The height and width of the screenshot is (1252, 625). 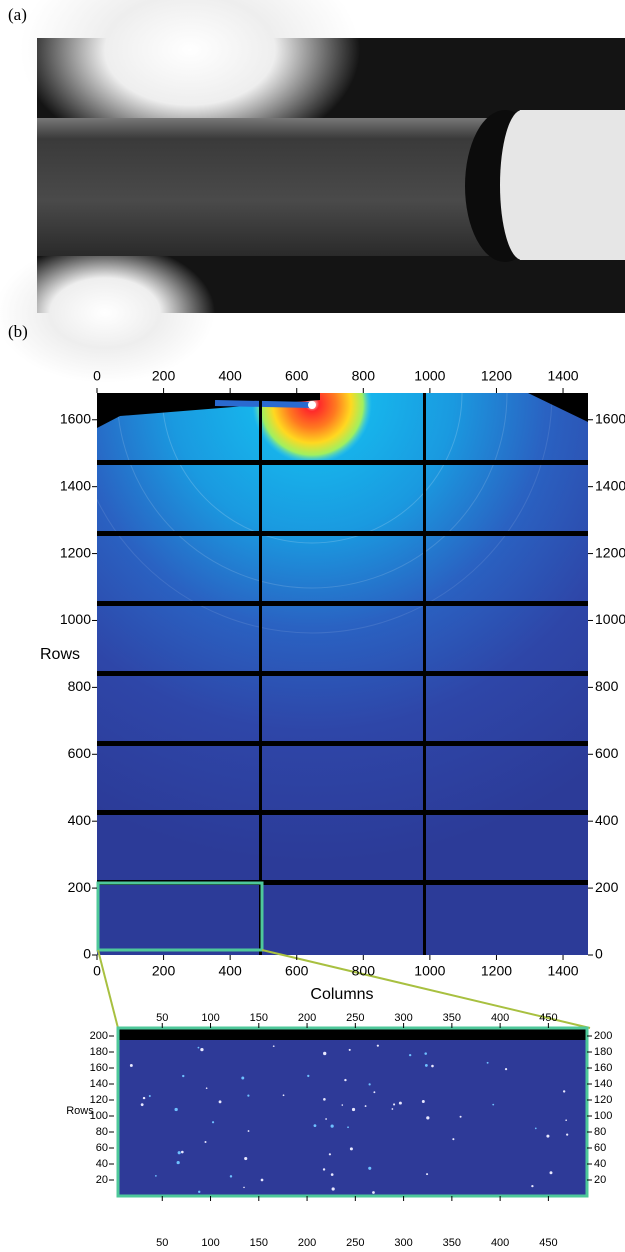 I want to click on y-tick-label: 400, so click(x=607, y=820).